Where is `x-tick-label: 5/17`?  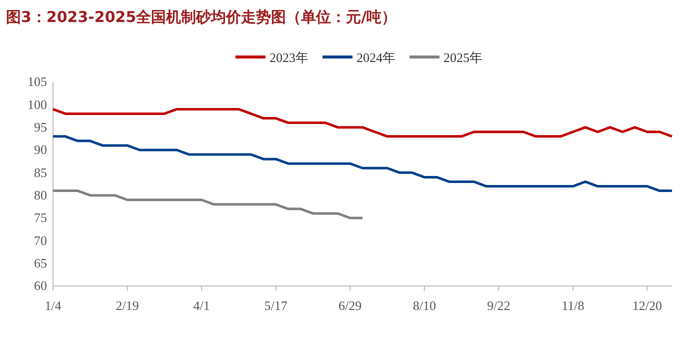 x-tick-label: 5/17 is located at coordinates (276, 306).